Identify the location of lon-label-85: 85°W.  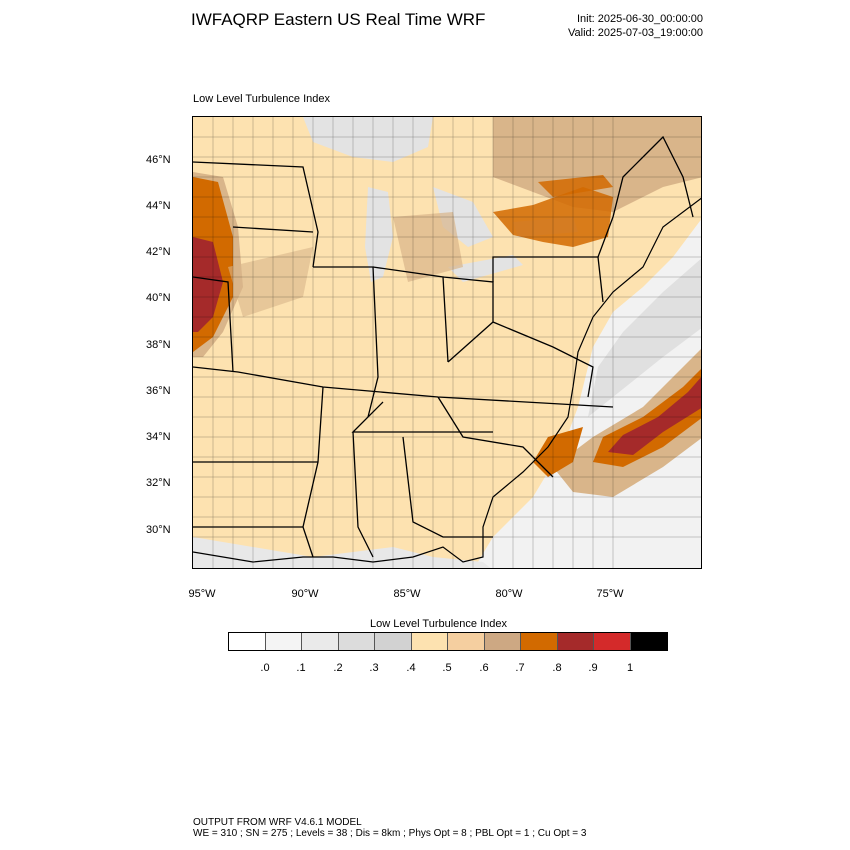
(407, 594).